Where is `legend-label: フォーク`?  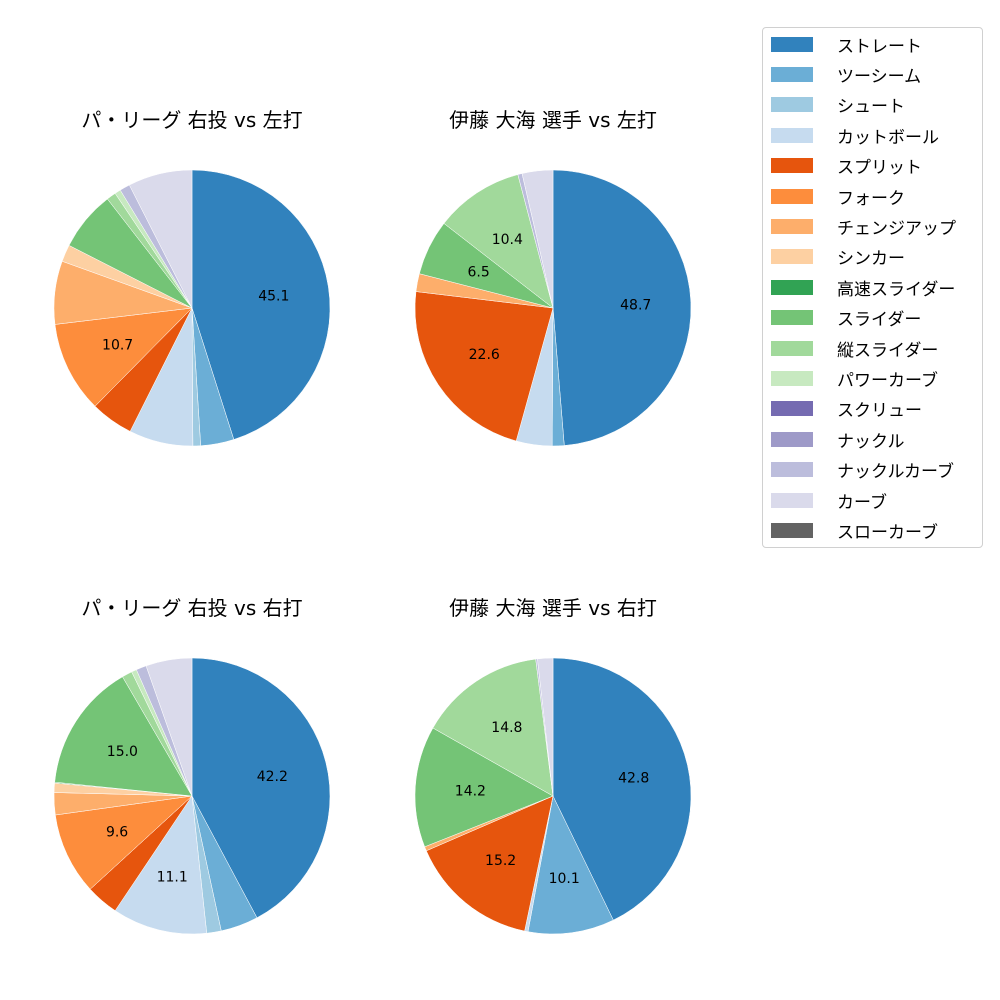
legend-label: フォーク is located at coordinates (871, 198).